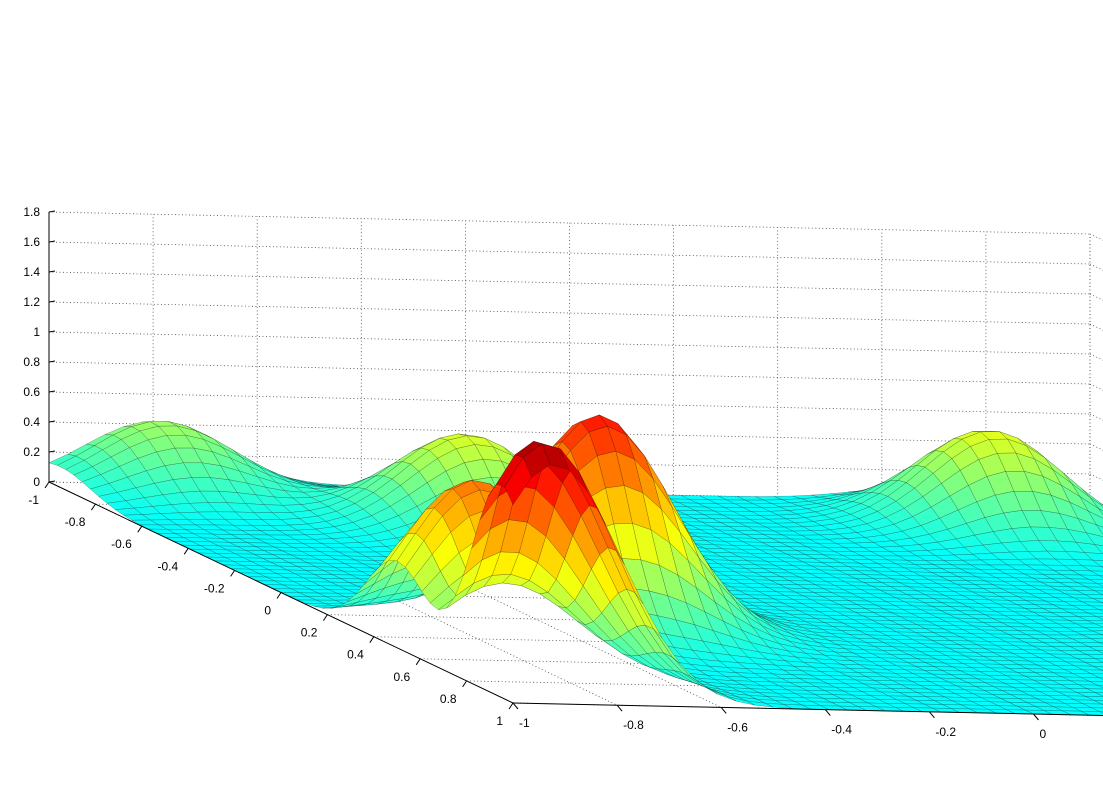 The image size is (1103, 786). What do you see at coordinates (267, 611) in the screenshot?
I see `x-tick-label: 0` at bounding box center [267, 611].